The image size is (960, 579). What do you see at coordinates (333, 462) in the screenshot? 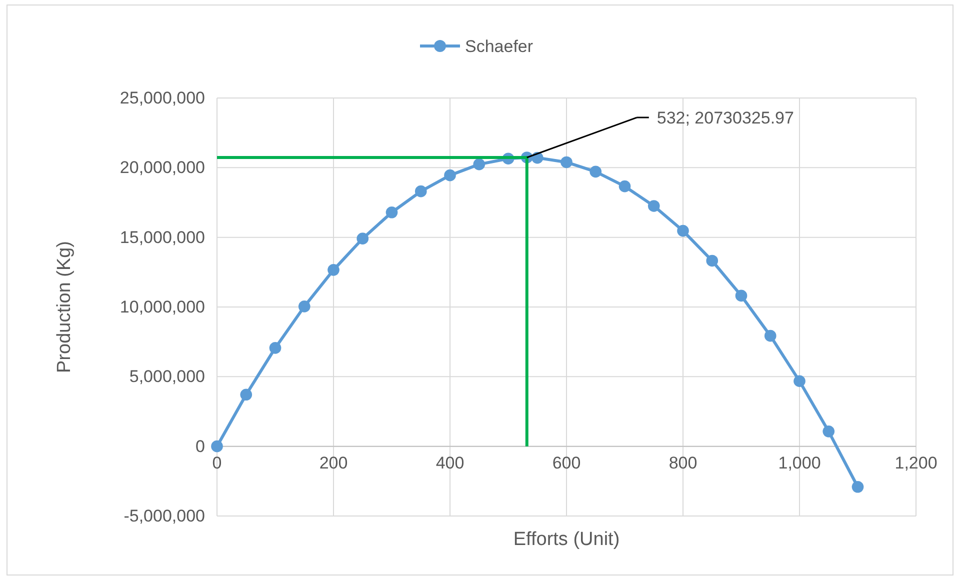
I see `x-tick-label: 200` at bounding box center [333, 462].